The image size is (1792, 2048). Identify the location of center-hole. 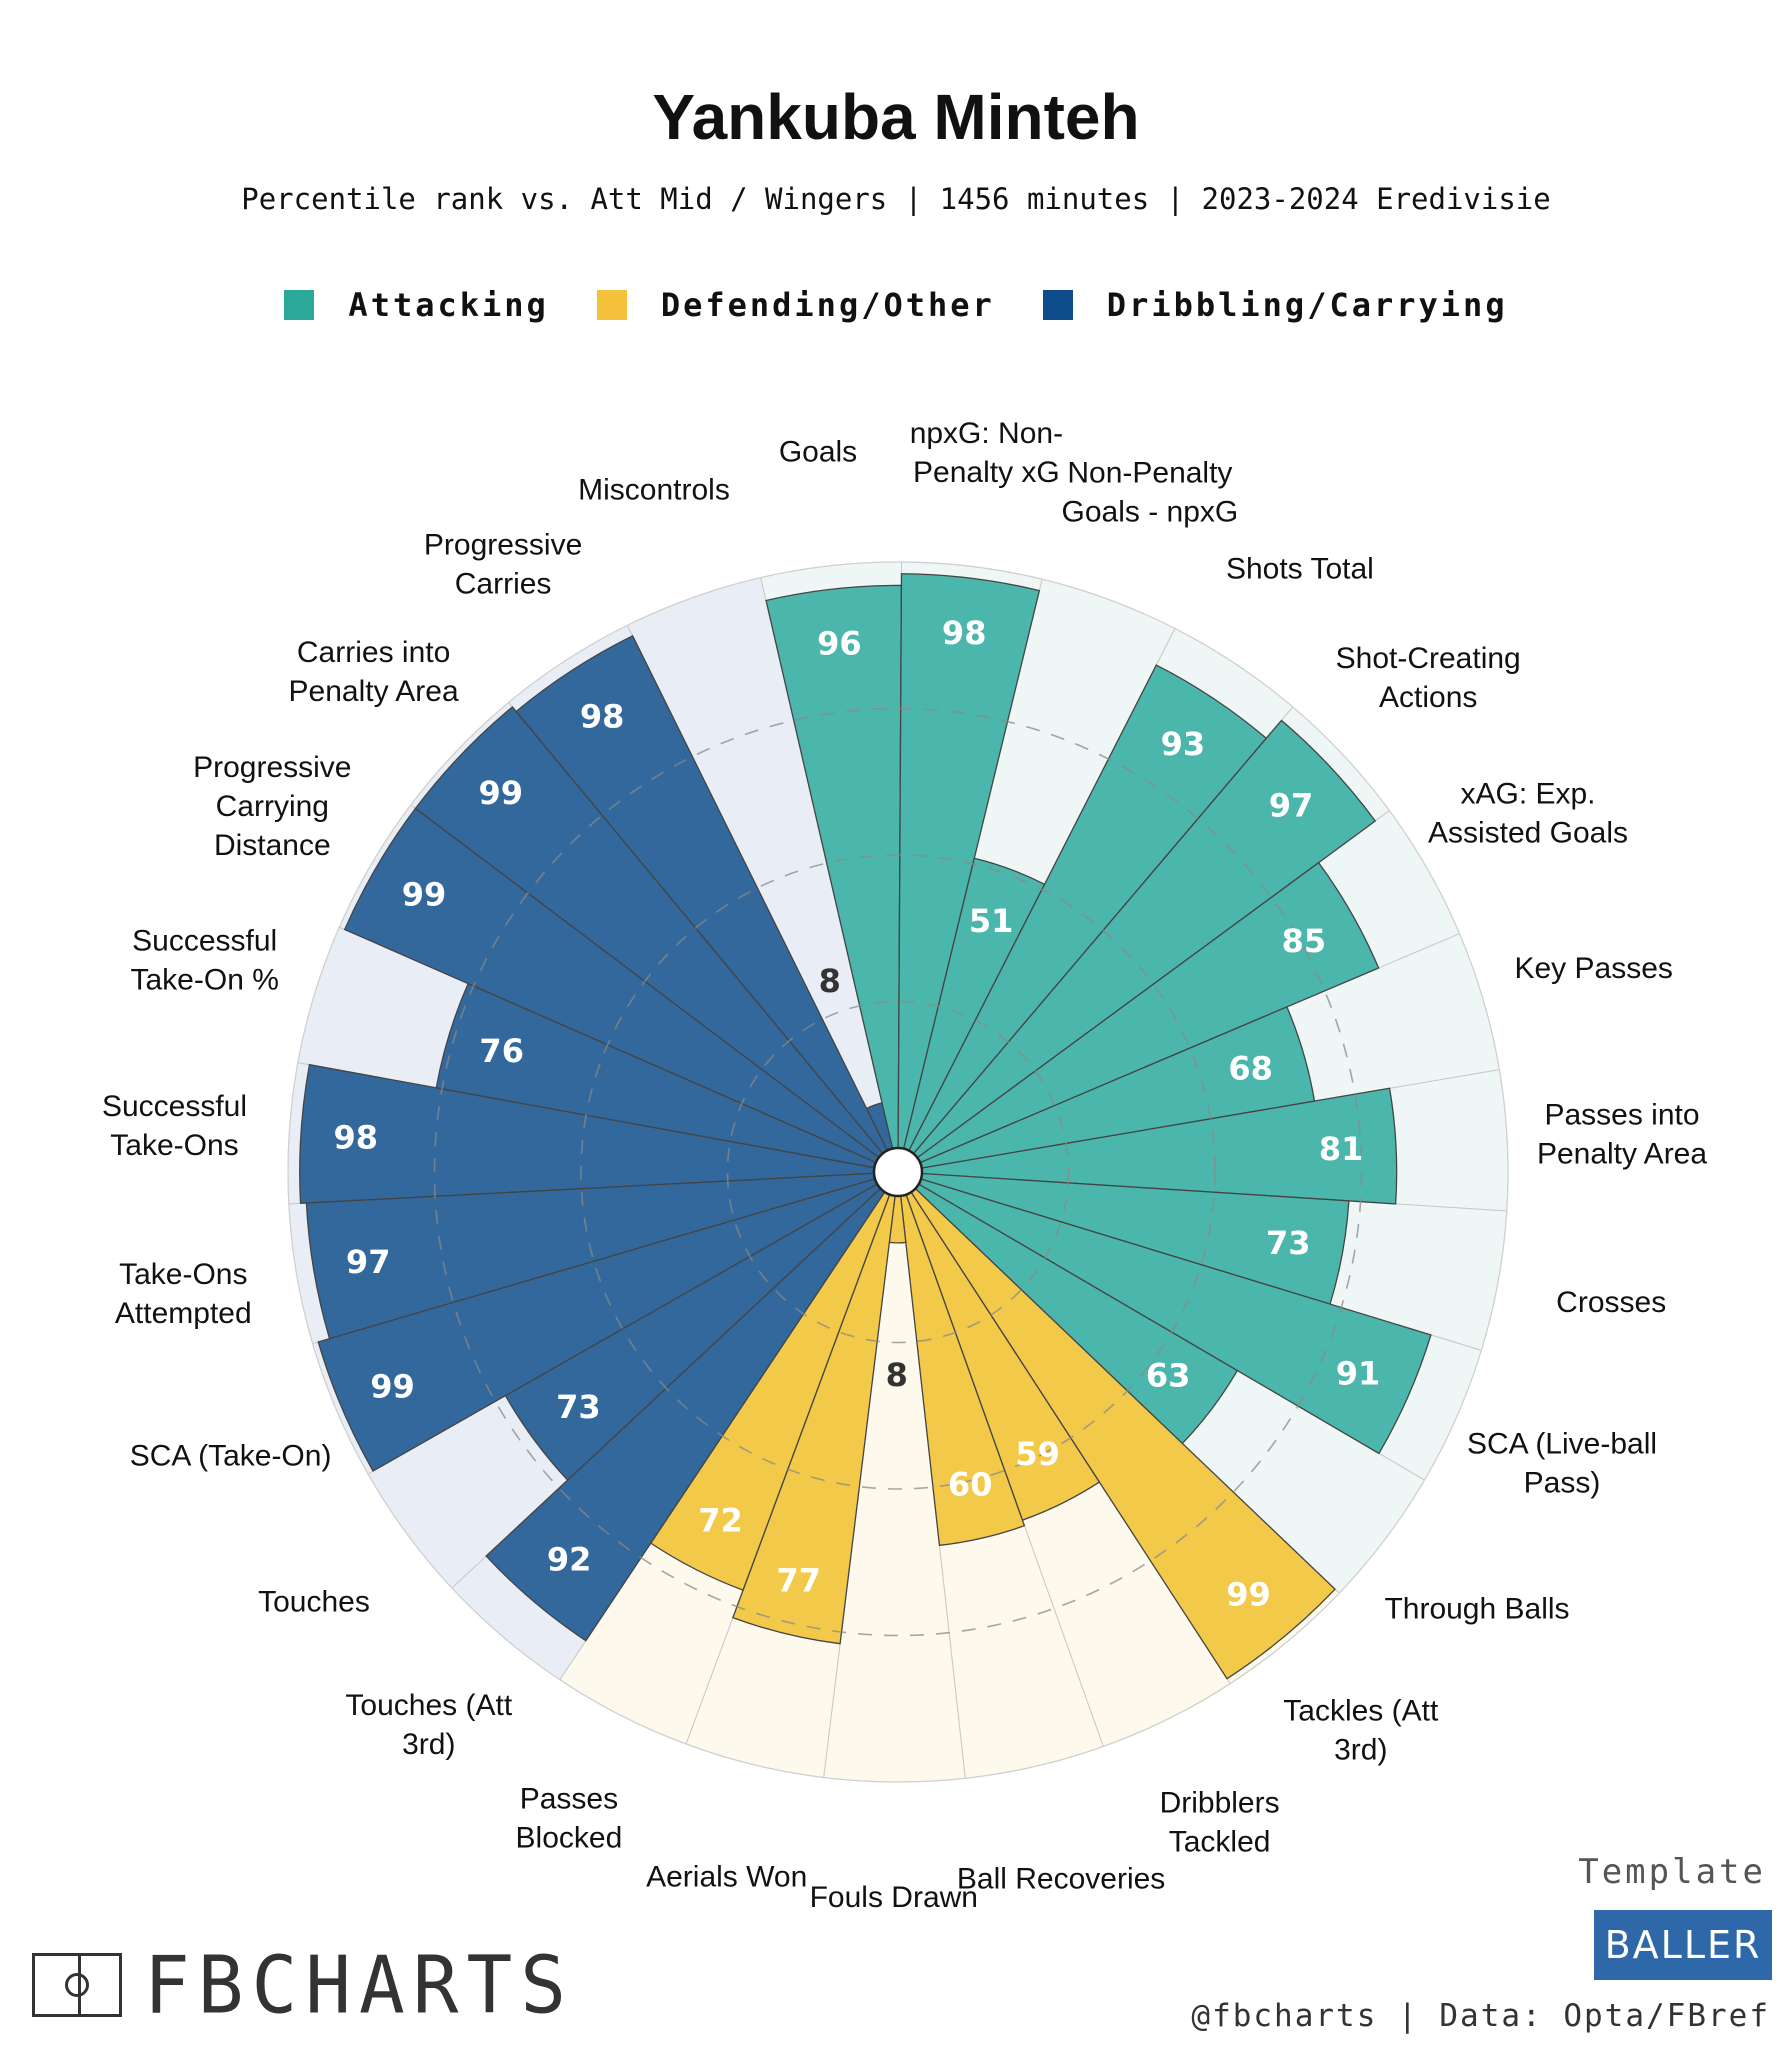
(898, 1172).